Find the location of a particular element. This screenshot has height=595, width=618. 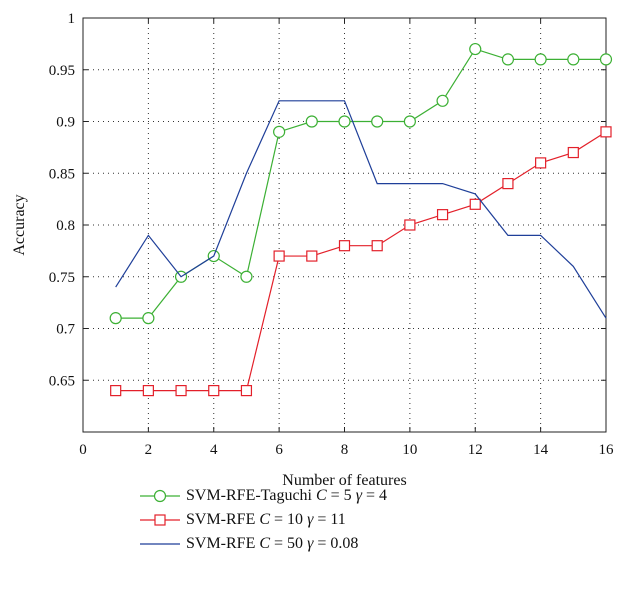

x-tick-label: 2 is located at coordinates (149, 450).